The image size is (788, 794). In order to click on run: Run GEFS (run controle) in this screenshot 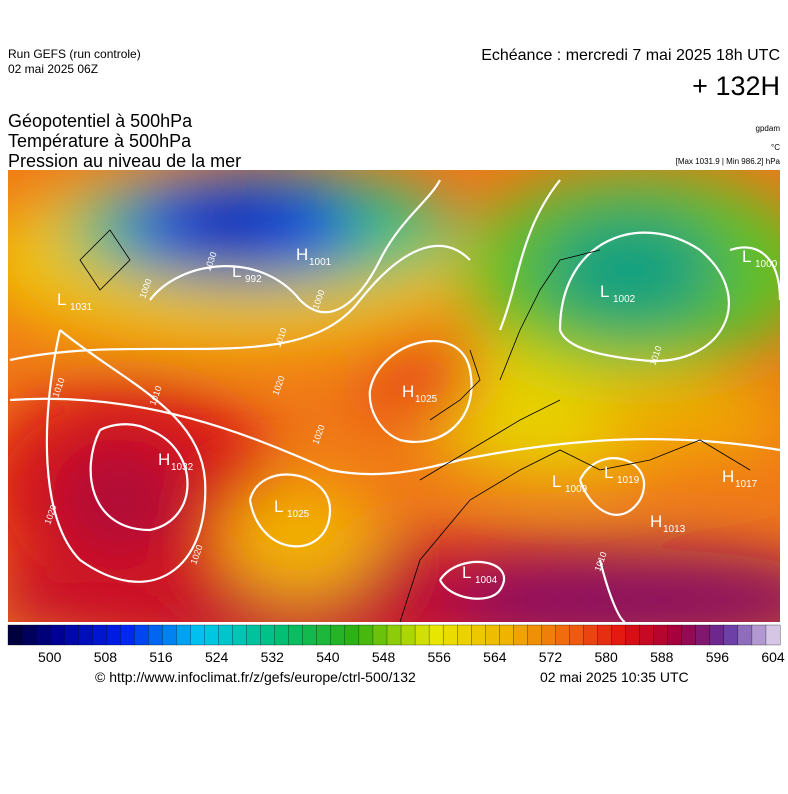, I will do `click(74, 54)`.